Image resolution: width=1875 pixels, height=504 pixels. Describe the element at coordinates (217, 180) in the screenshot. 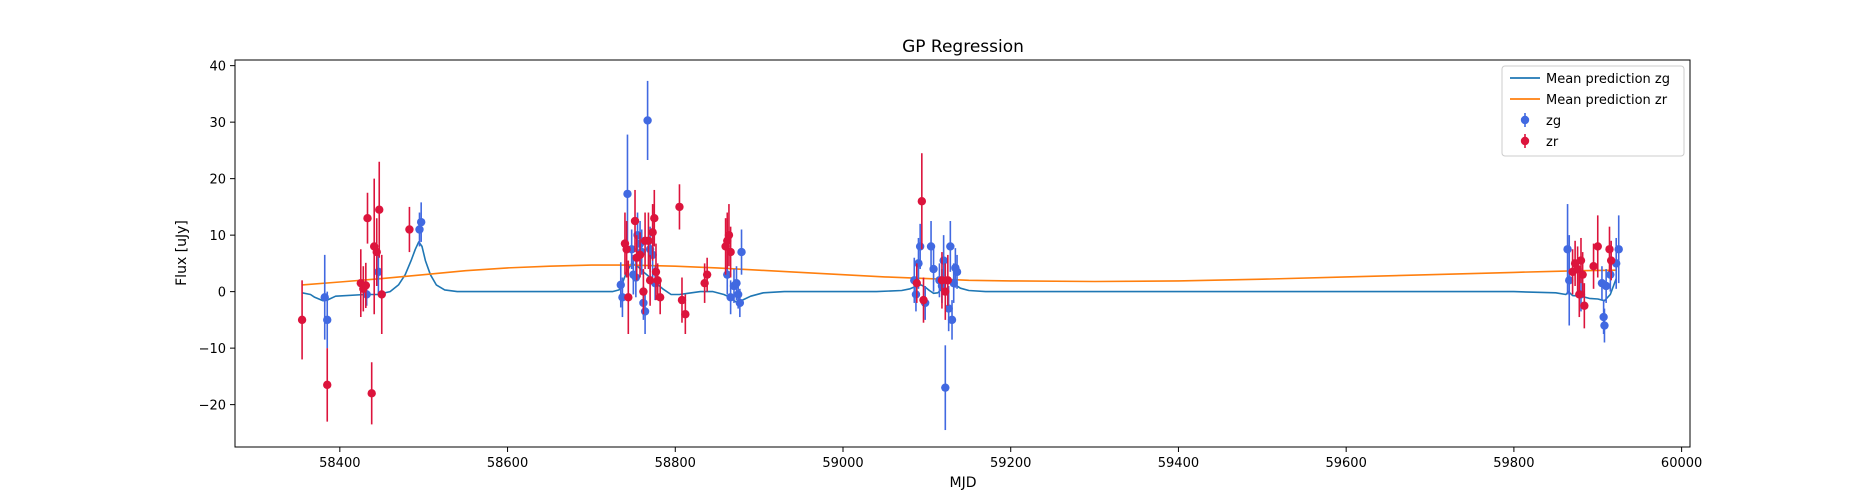

I see `y-tick-label: 20` at that location.